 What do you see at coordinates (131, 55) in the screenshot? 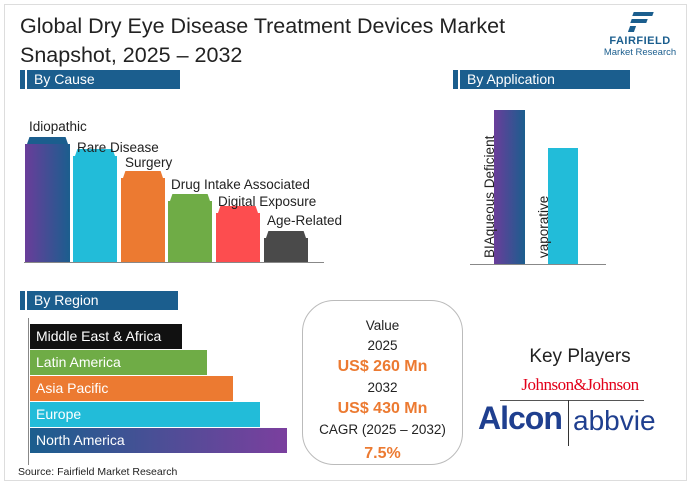
I see `title-line-2: Snapshot, 2025 – 2032` at bounding box center [131, 55].